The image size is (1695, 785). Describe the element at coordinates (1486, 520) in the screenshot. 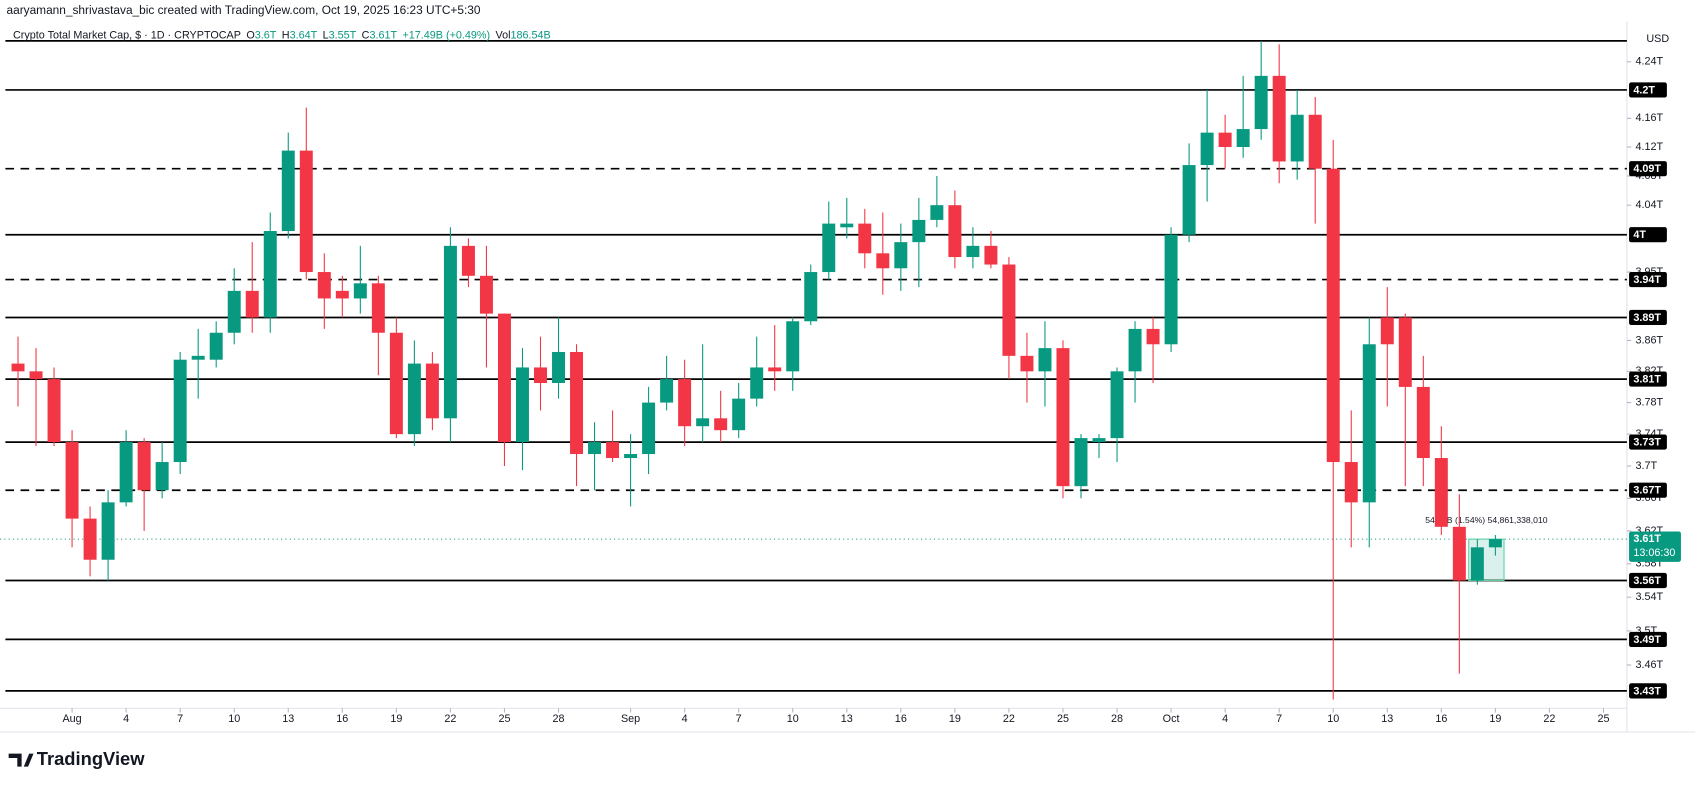

I see `measure-label: 54.86B (1.54%) 54,861,338,010` at that location.